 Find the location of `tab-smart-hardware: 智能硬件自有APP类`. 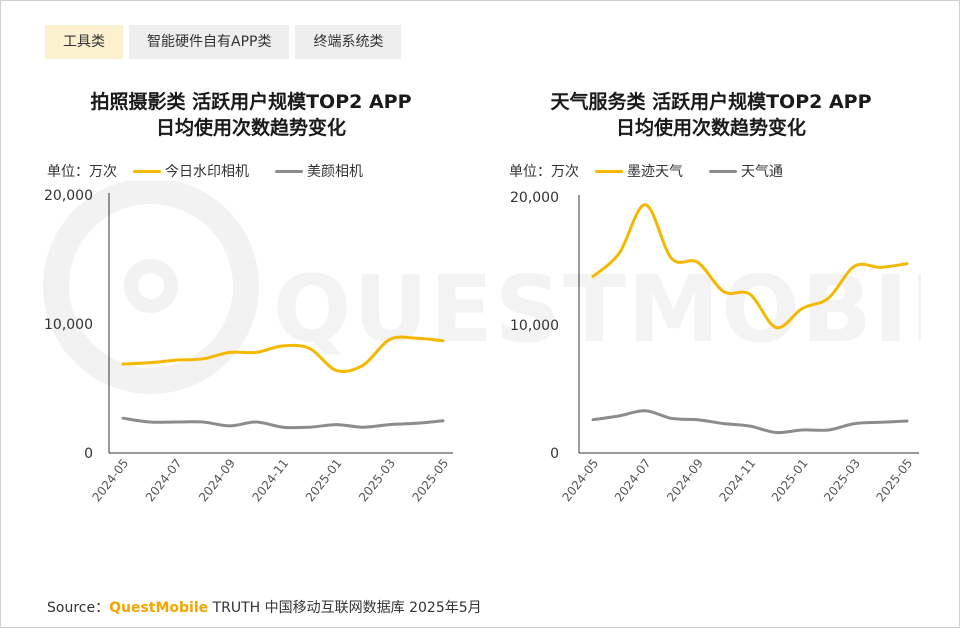

tab-smart-hardware: 智能硬件自有APP类 is located at coordinates (209, 42).